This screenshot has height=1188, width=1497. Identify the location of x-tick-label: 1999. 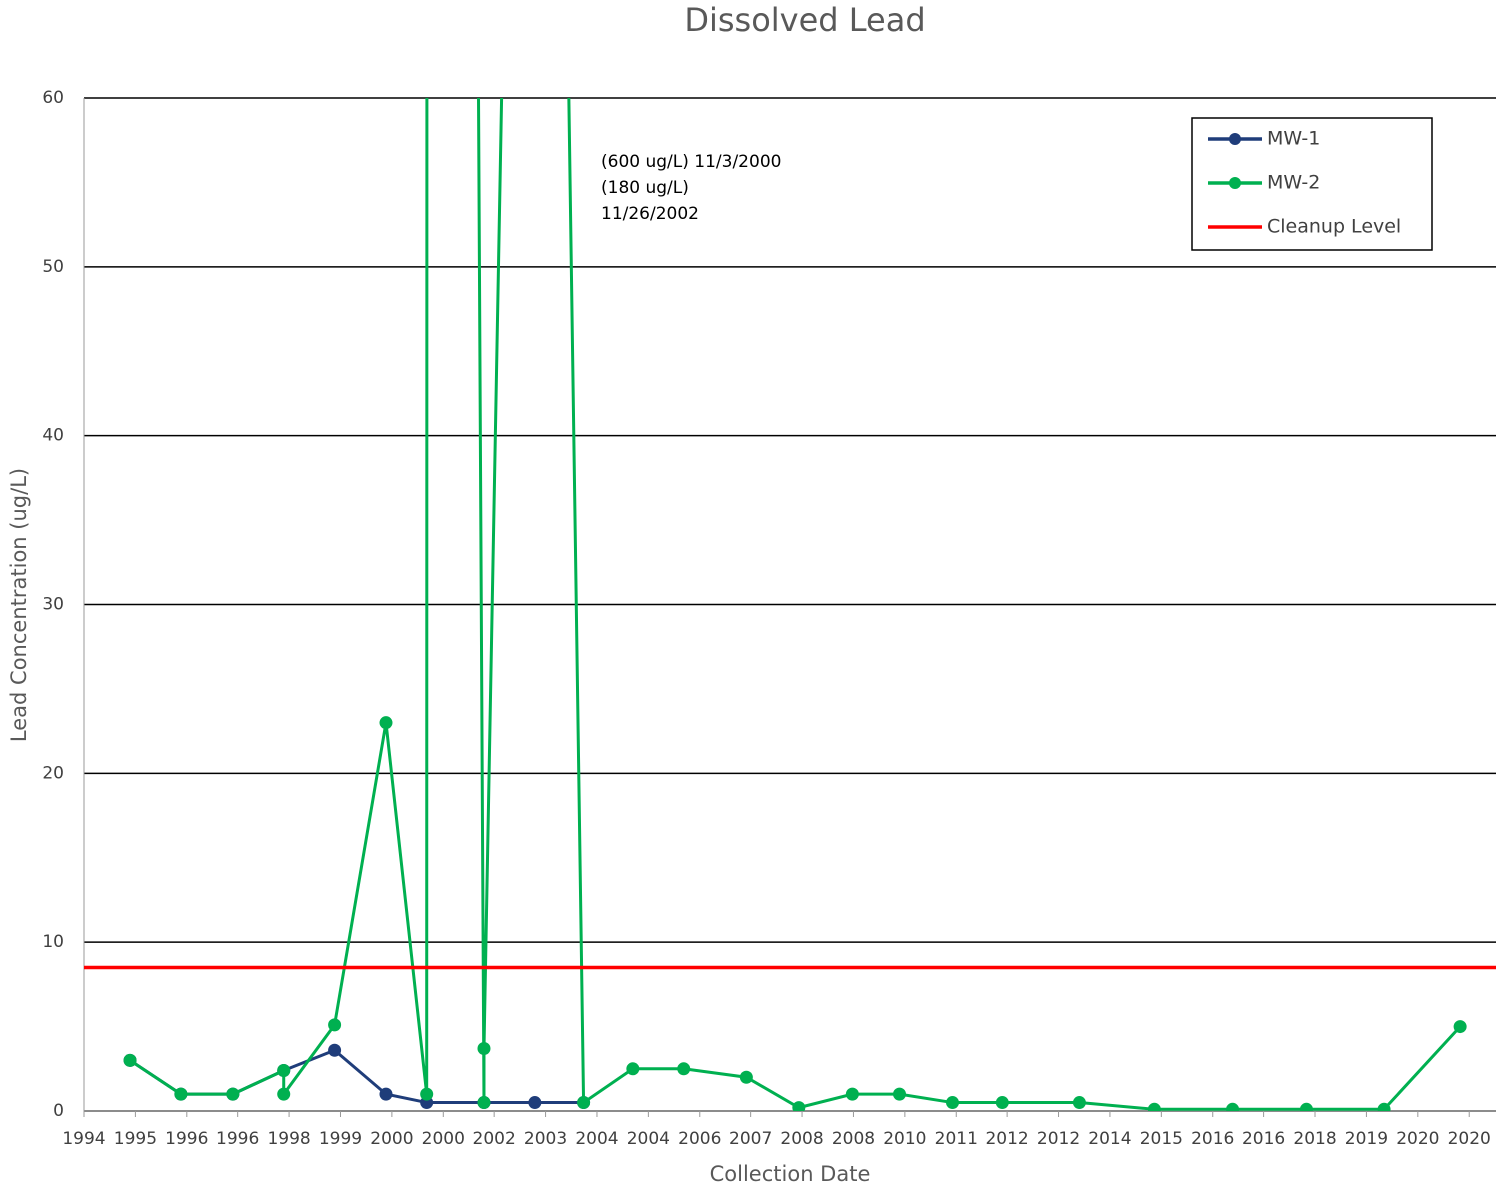
(340, 1139).